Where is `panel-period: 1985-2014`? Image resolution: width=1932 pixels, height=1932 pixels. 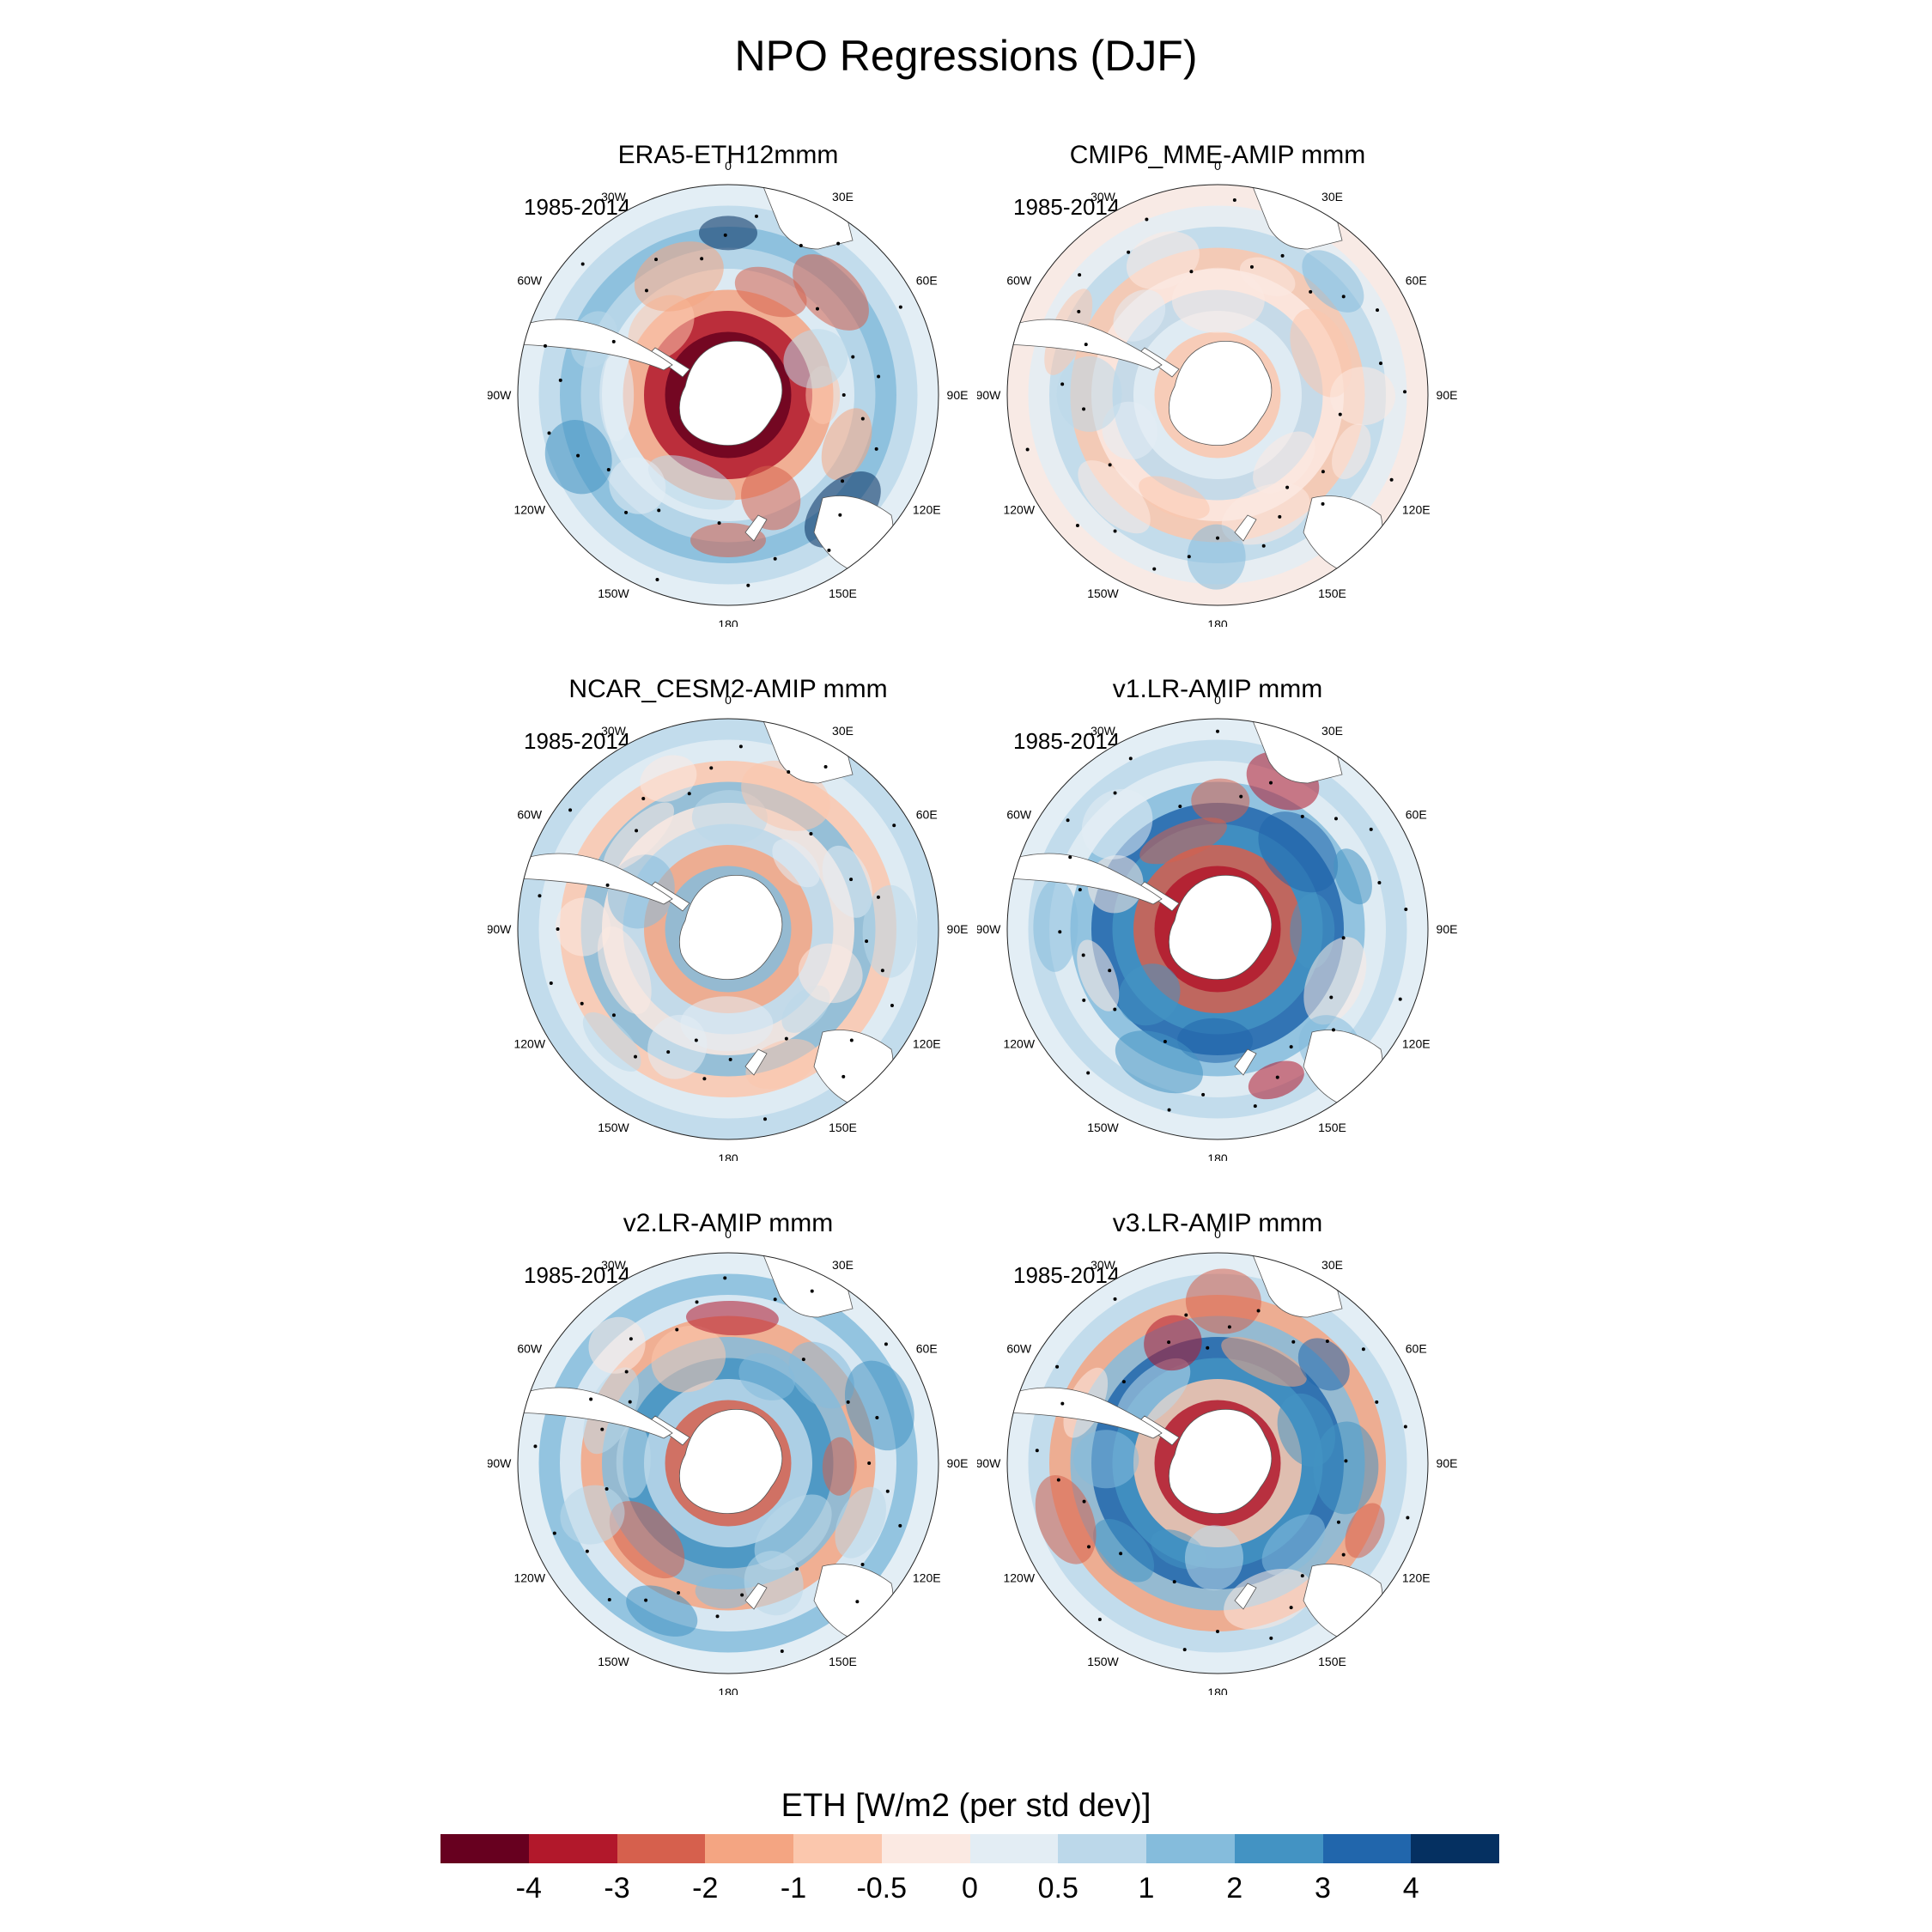 panel-period: 1985-2014 is located at coordinates (577, 741).